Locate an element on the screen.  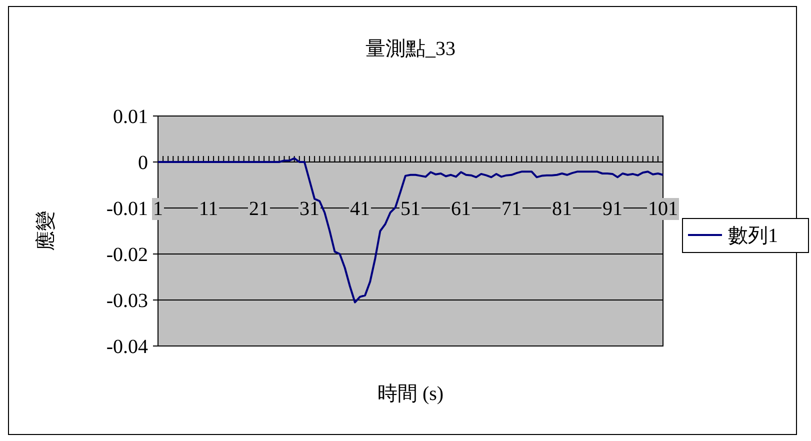
x-tick-label: 61 is located at coordinates (461, 209).